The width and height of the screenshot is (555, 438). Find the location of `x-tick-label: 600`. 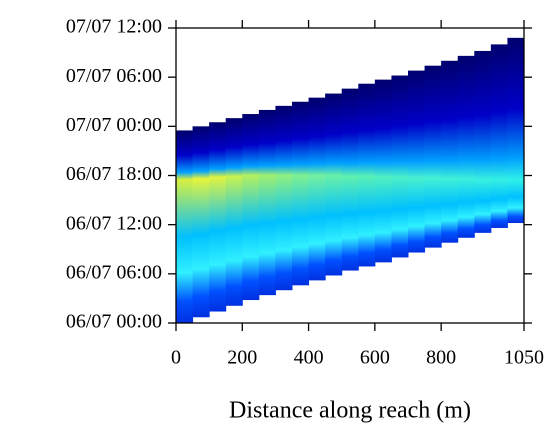

x-tick-label: 600 is located at coordinates (375, 358).